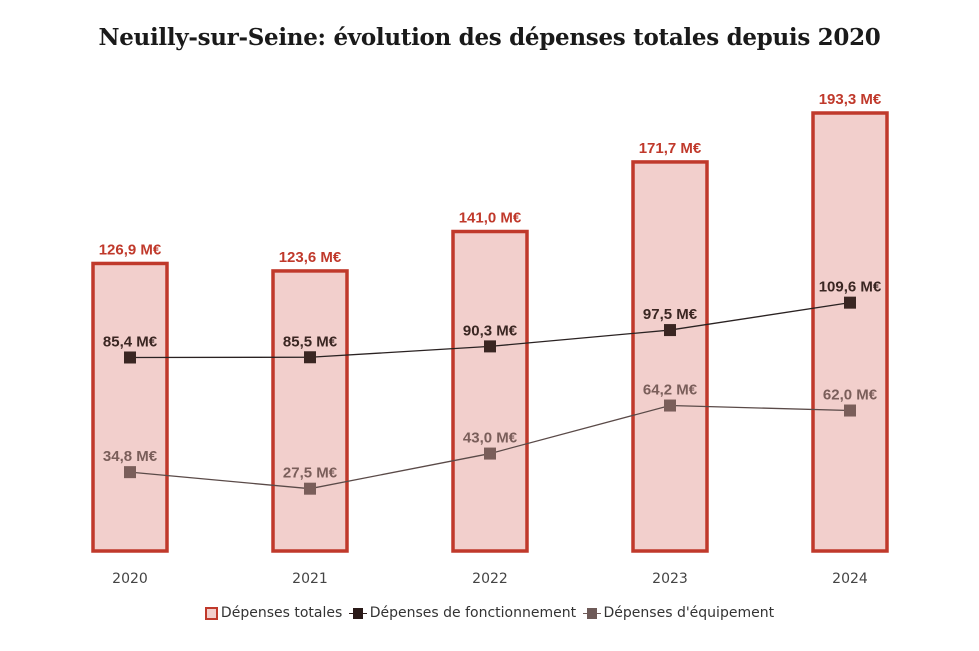 The height and width of the screenshot is (651, 979). I want to click on point-fonctionnement-2023, so click(670, 330).